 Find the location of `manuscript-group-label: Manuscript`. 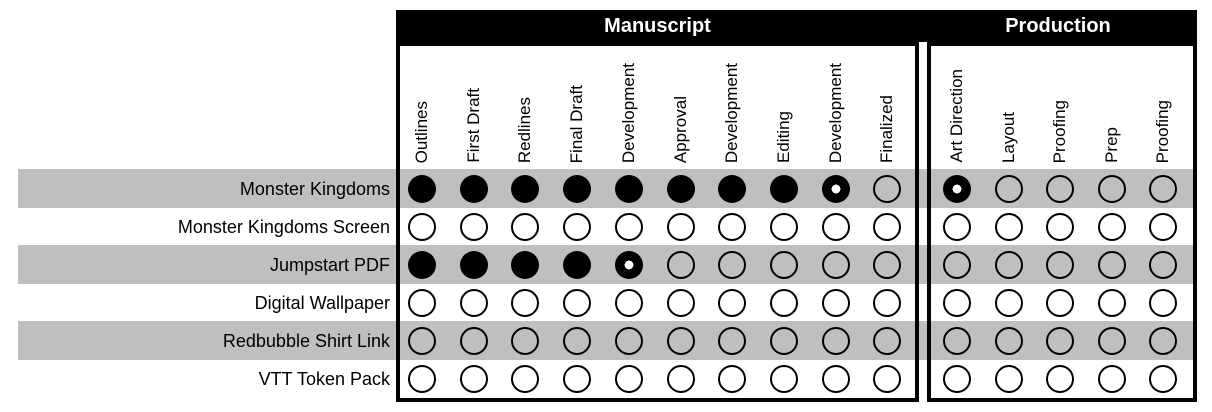

manuscript-group-label: Manuscript is located at coordinates (657, 25).